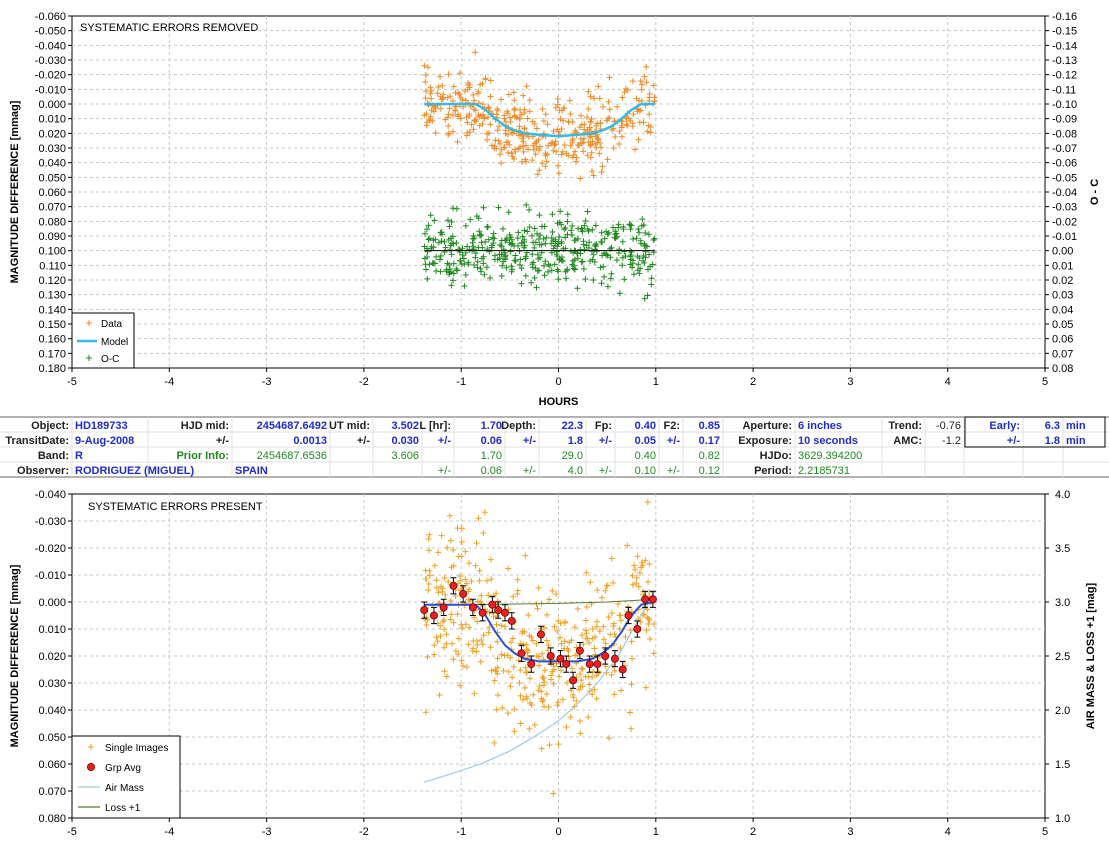 The image size is (1109, 848). I want to click on x-tick-label: -3, so click(267, 382).